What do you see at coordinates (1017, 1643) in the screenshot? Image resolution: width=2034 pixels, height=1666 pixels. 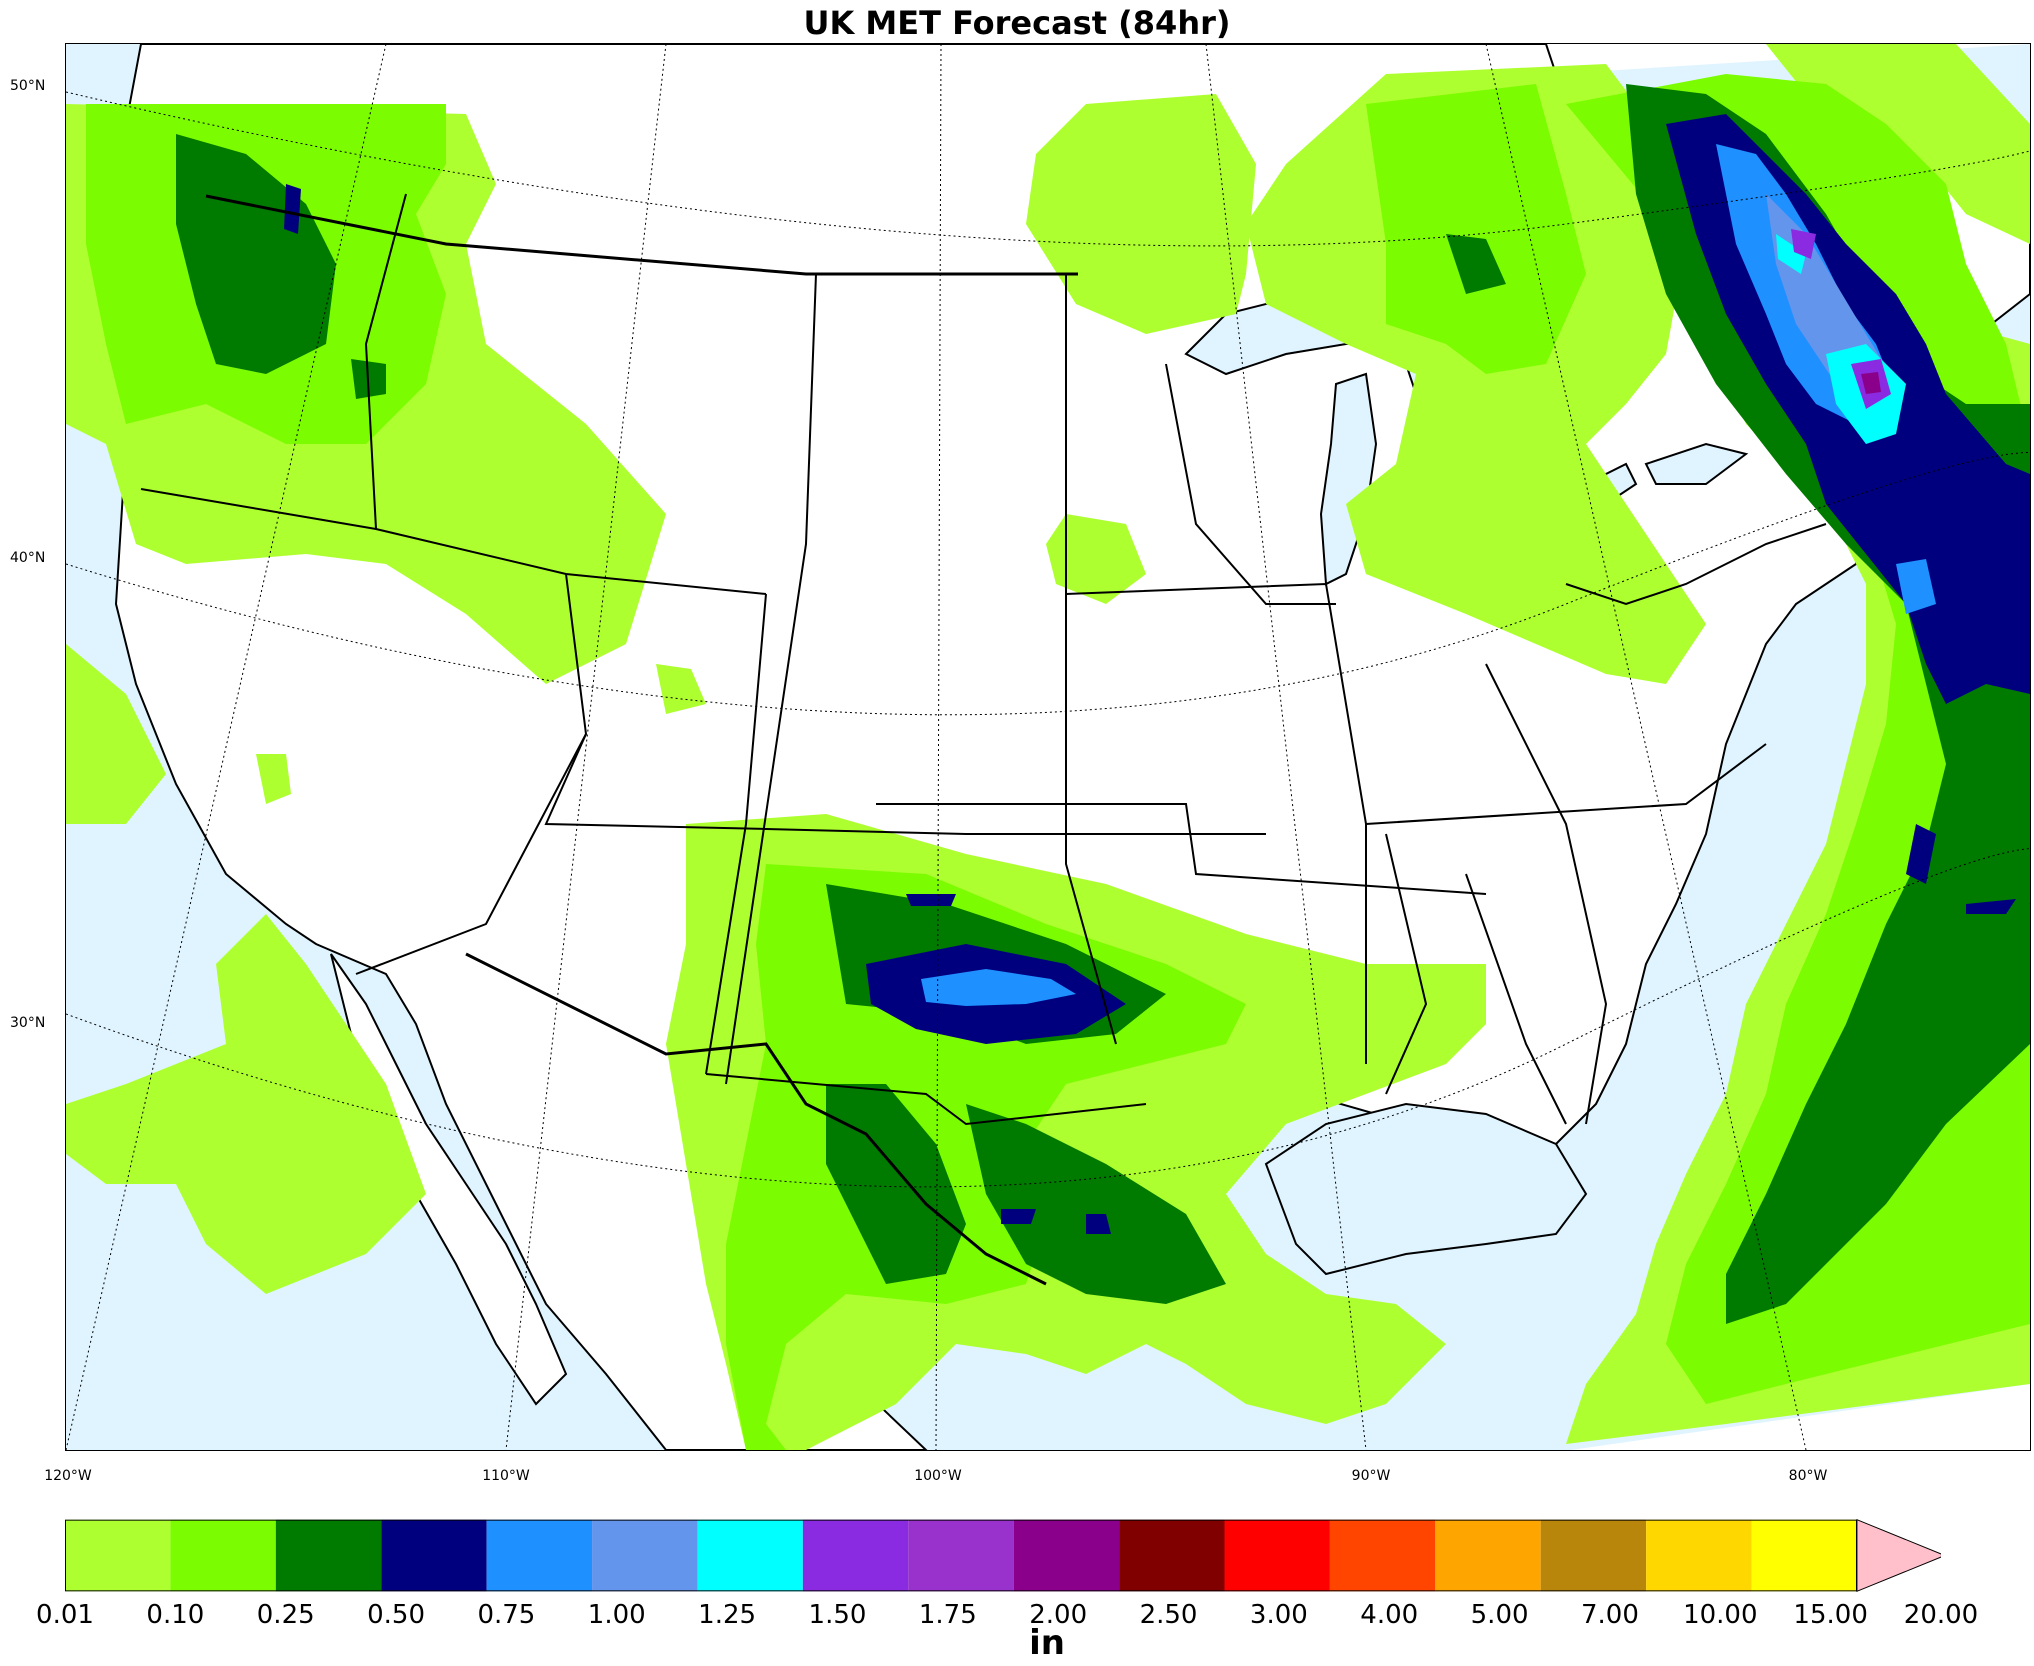 I see `colorbar-unit-label: in` at bounding box center [1017, 1643].